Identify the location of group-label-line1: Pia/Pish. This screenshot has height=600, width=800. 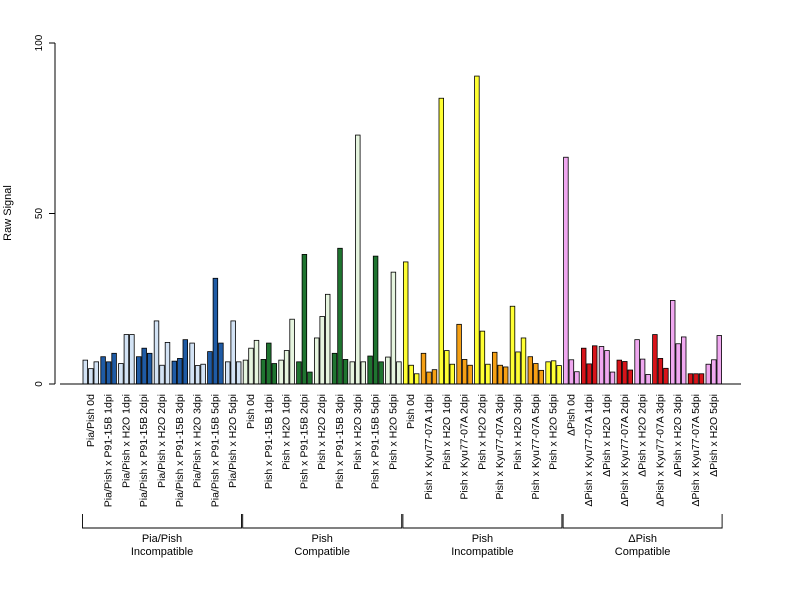
(162, 539).